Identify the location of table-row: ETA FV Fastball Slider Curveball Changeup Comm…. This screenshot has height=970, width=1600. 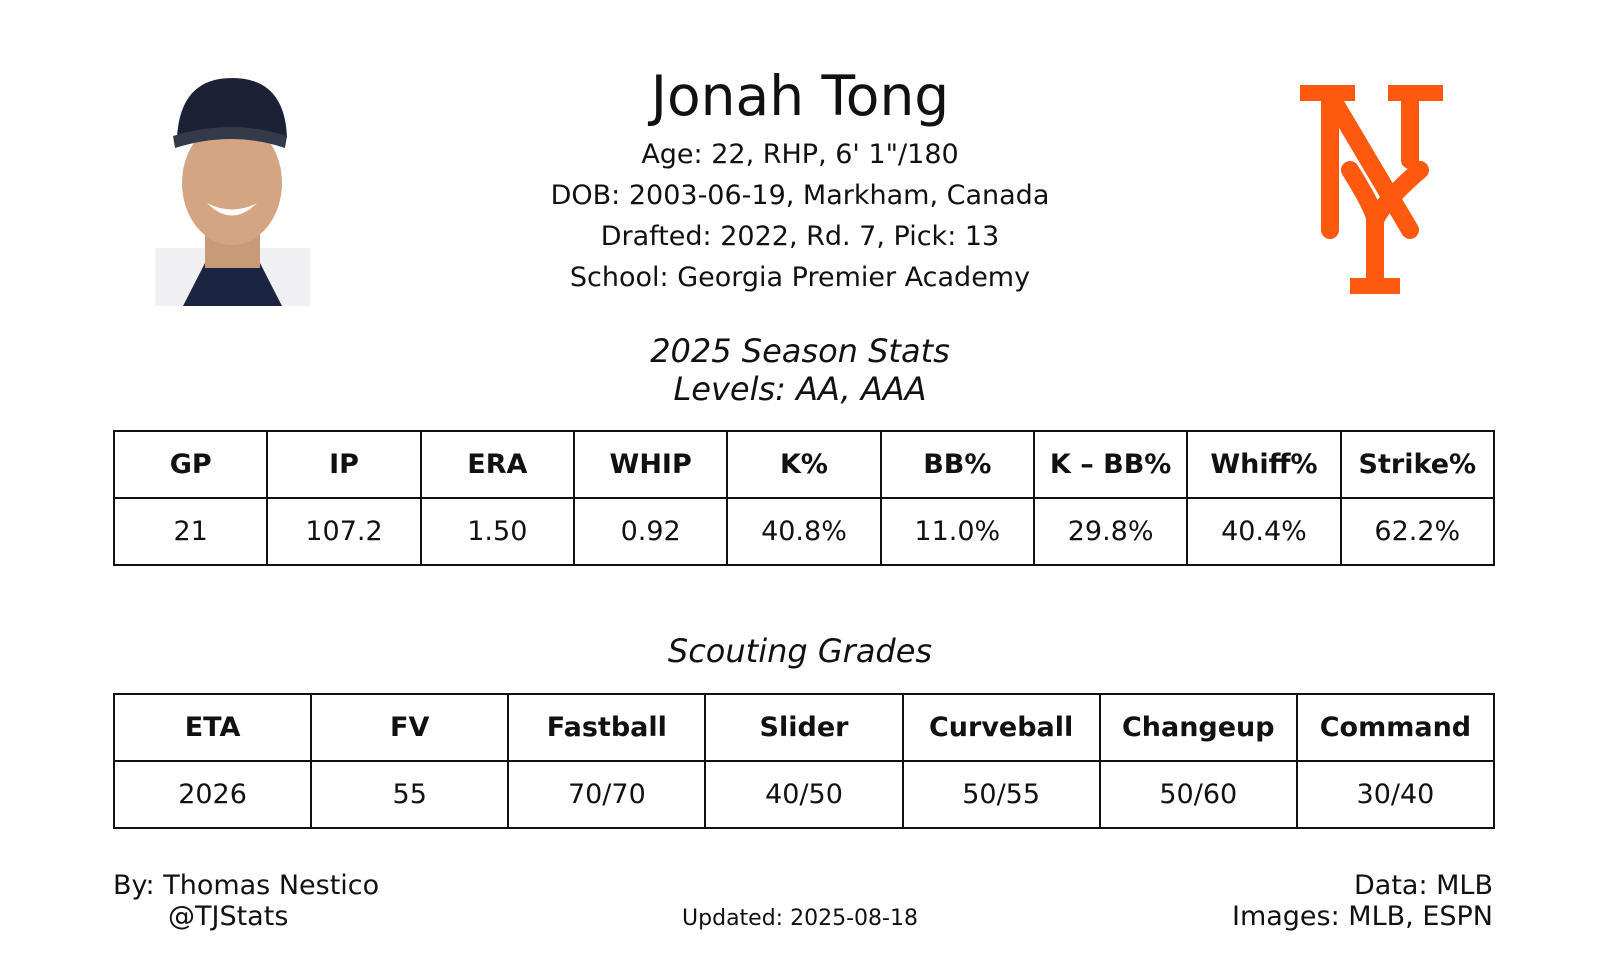
(804, 727).